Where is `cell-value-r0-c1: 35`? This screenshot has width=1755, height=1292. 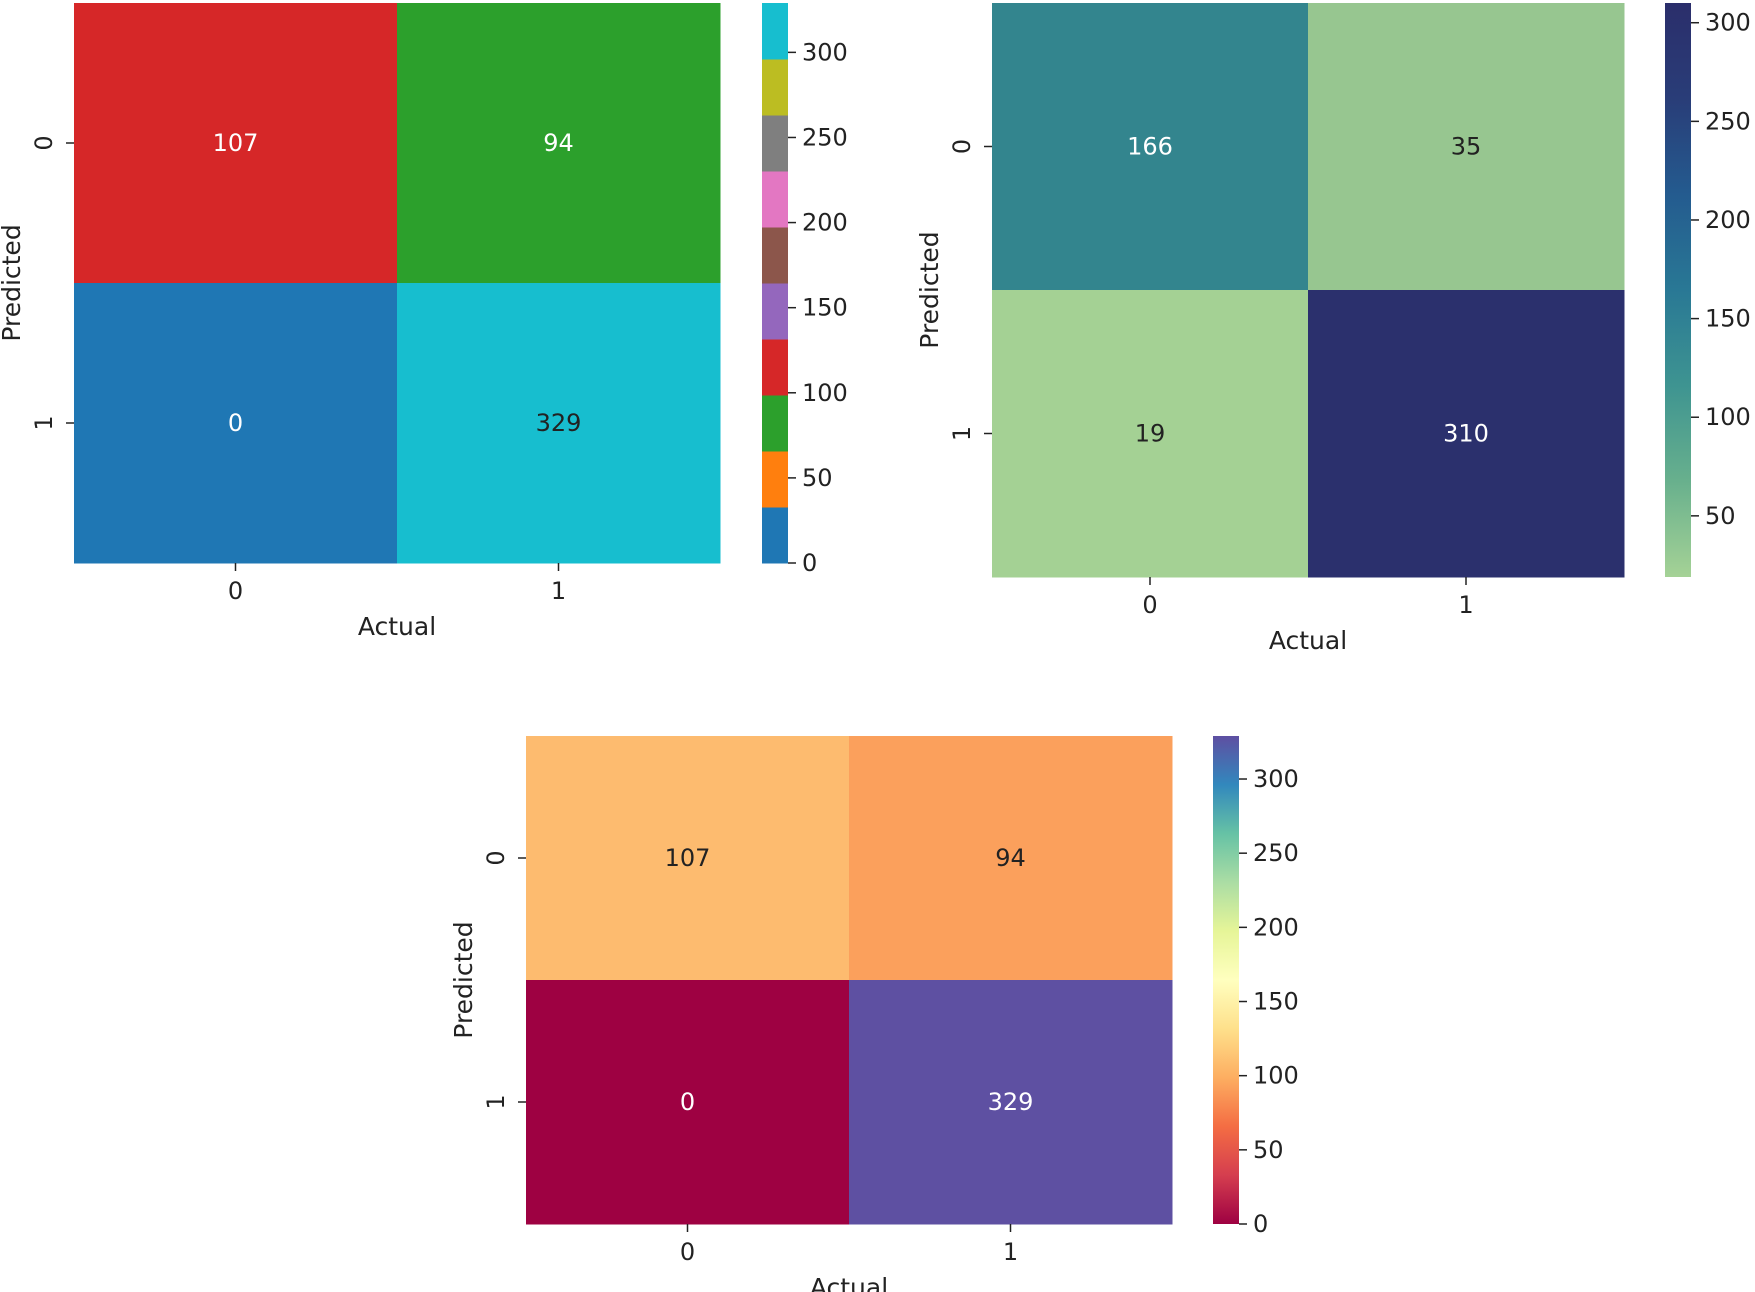 cell-value-r0-c1: 35 is located at coordinates (1466, 147).